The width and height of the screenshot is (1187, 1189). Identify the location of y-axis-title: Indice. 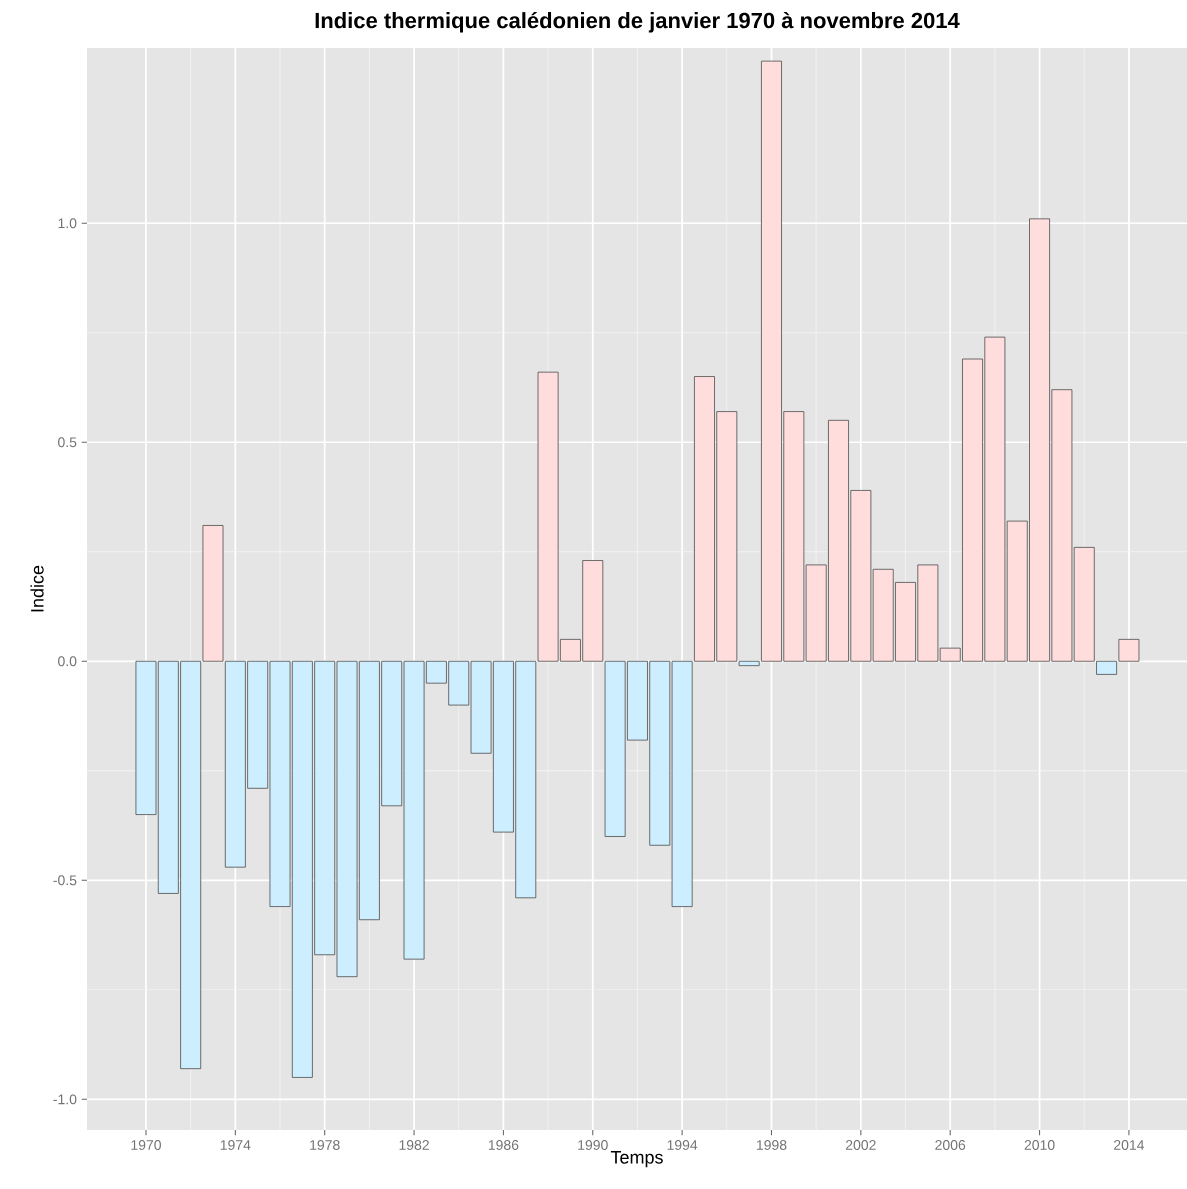
(37, 588).